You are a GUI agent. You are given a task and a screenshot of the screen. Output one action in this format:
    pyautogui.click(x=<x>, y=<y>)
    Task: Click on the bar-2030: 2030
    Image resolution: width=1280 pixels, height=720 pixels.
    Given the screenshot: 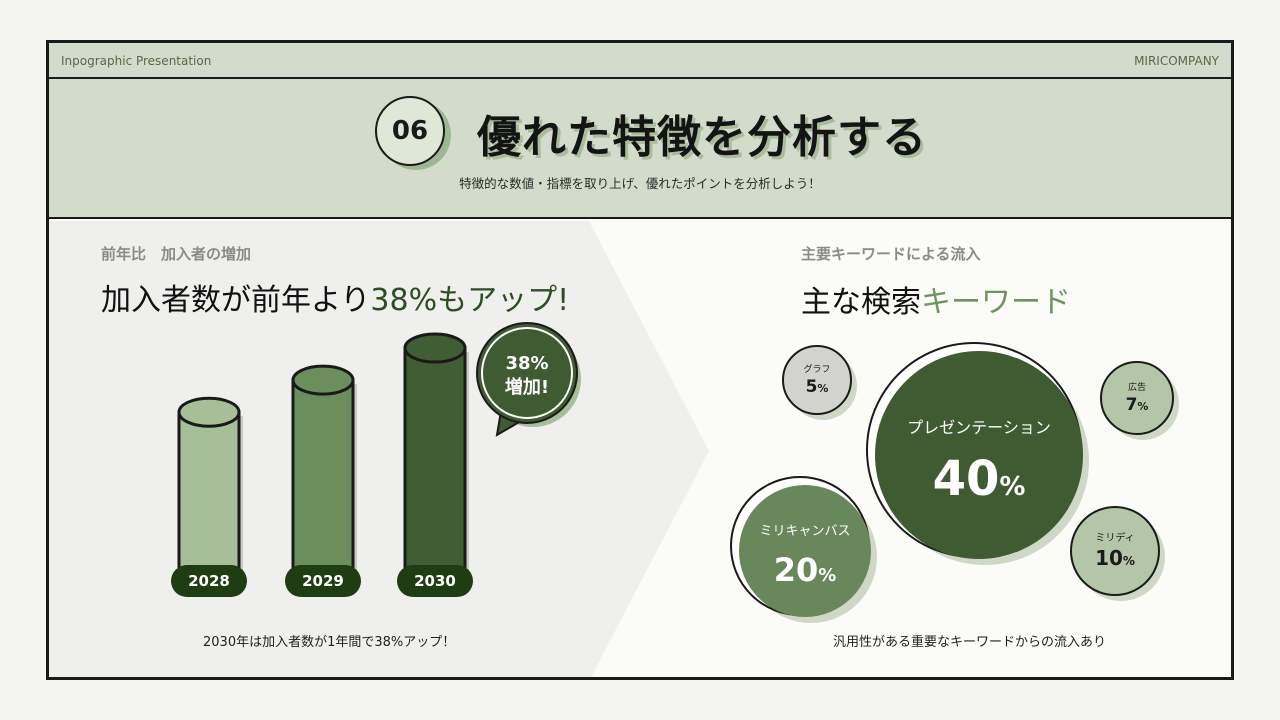 What is the action you would take?
    pyautogui.click(x=435, y=464)
    